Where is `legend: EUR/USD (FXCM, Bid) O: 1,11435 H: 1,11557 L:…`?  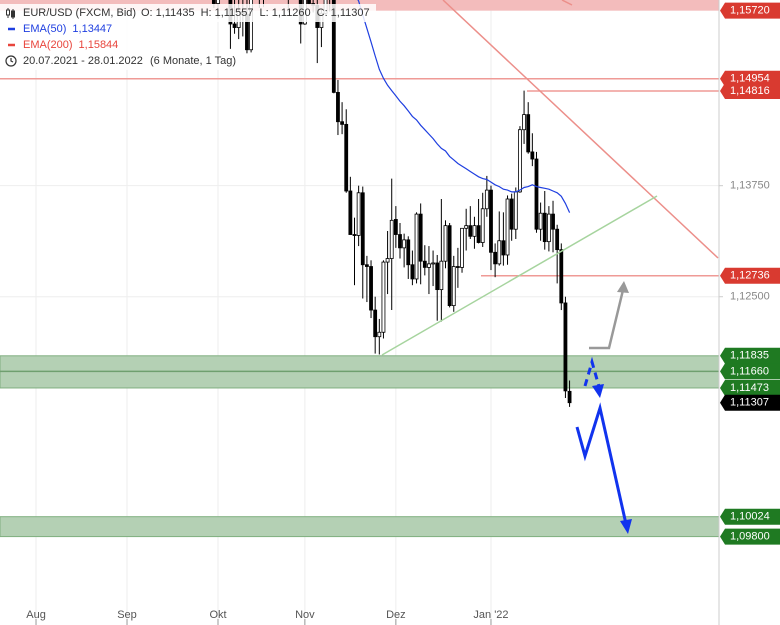 legend: EUR/USD (FXCM, Bid) O: 1,11435 H: 1,11557 L:… is located at coordinates (188, 37).